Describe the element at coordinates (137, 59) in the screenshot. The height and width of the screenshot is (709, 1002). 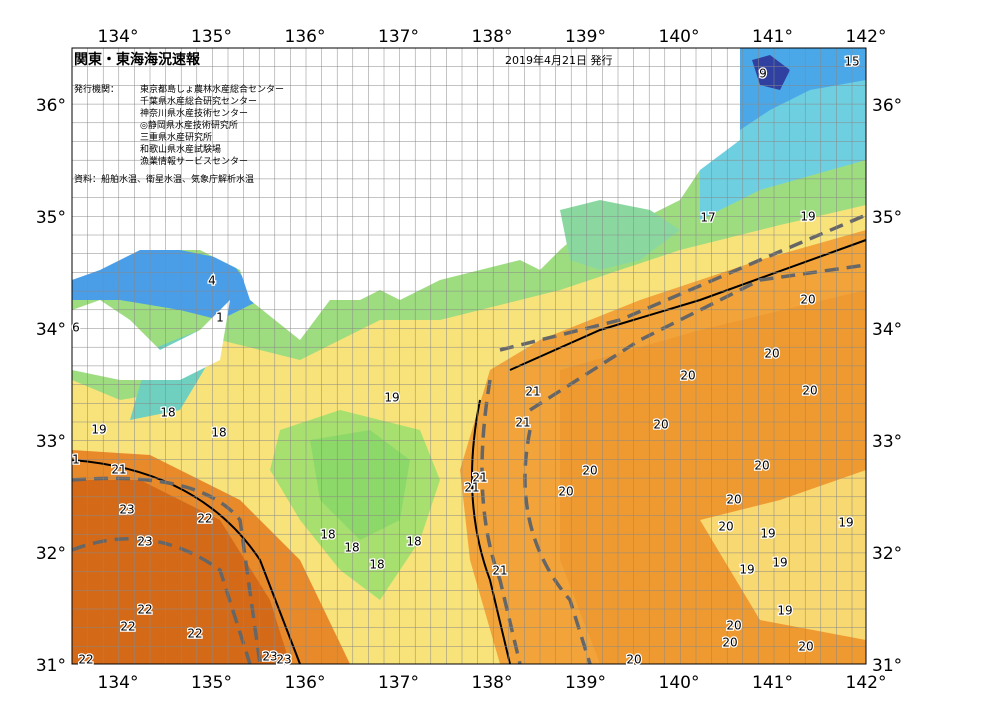
I see `title: 関東・東海海況速報` at that location.